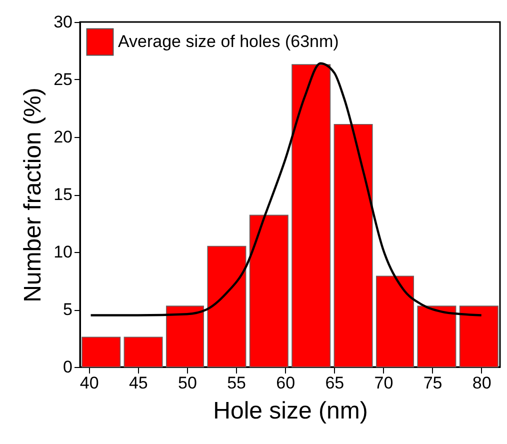 This screenshot has width=507, height=444. Describe the element at coordinates (432, 383) in the screenshot. I see `x-tick-label: 75` at that location.